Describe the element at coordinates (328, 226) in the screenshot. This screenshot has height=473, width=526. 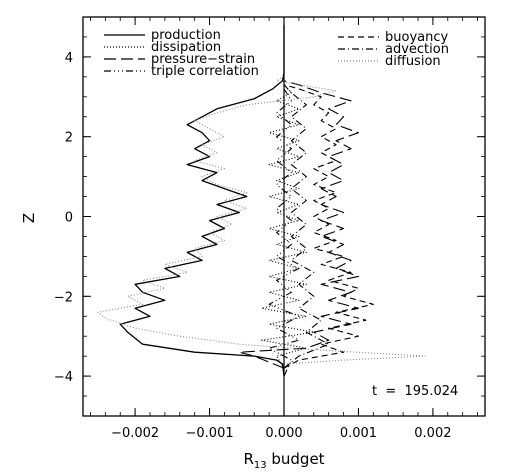
I see `series-line-buoyancy` at that location.